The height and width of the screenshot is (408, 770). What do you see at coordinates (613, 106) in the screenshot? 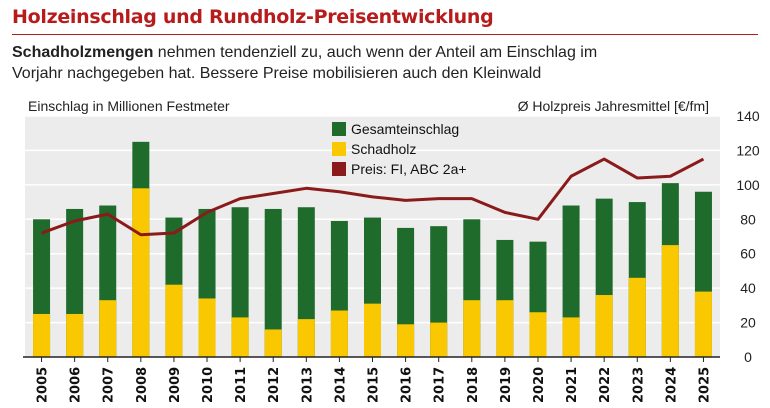
I see `ylabel-right: Ø Holzpreis Jahresmittel [€/fm]` at bounding box center [613, 106].